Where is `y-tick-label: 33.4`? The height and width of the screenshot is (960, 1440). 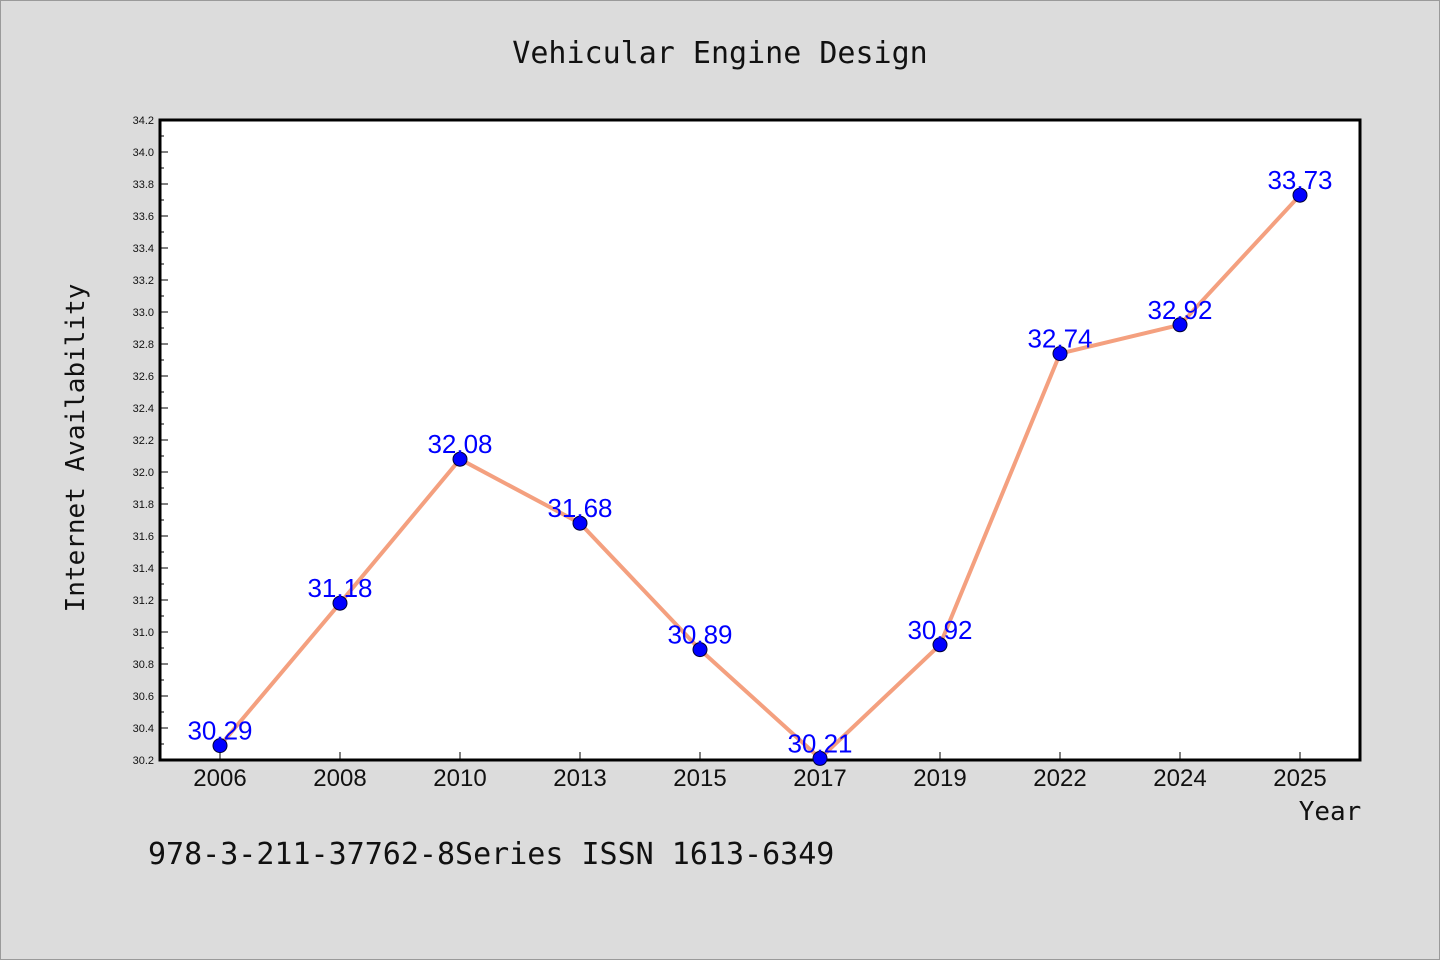
y-tick-label: 33.4 is located at coordinates (143, 249).